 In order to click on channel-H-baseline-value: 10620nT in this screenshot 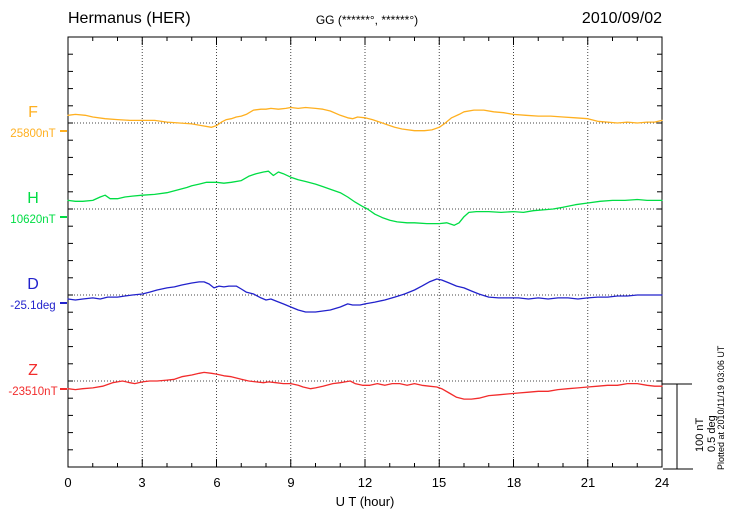, I will do `click(33, 220)`.